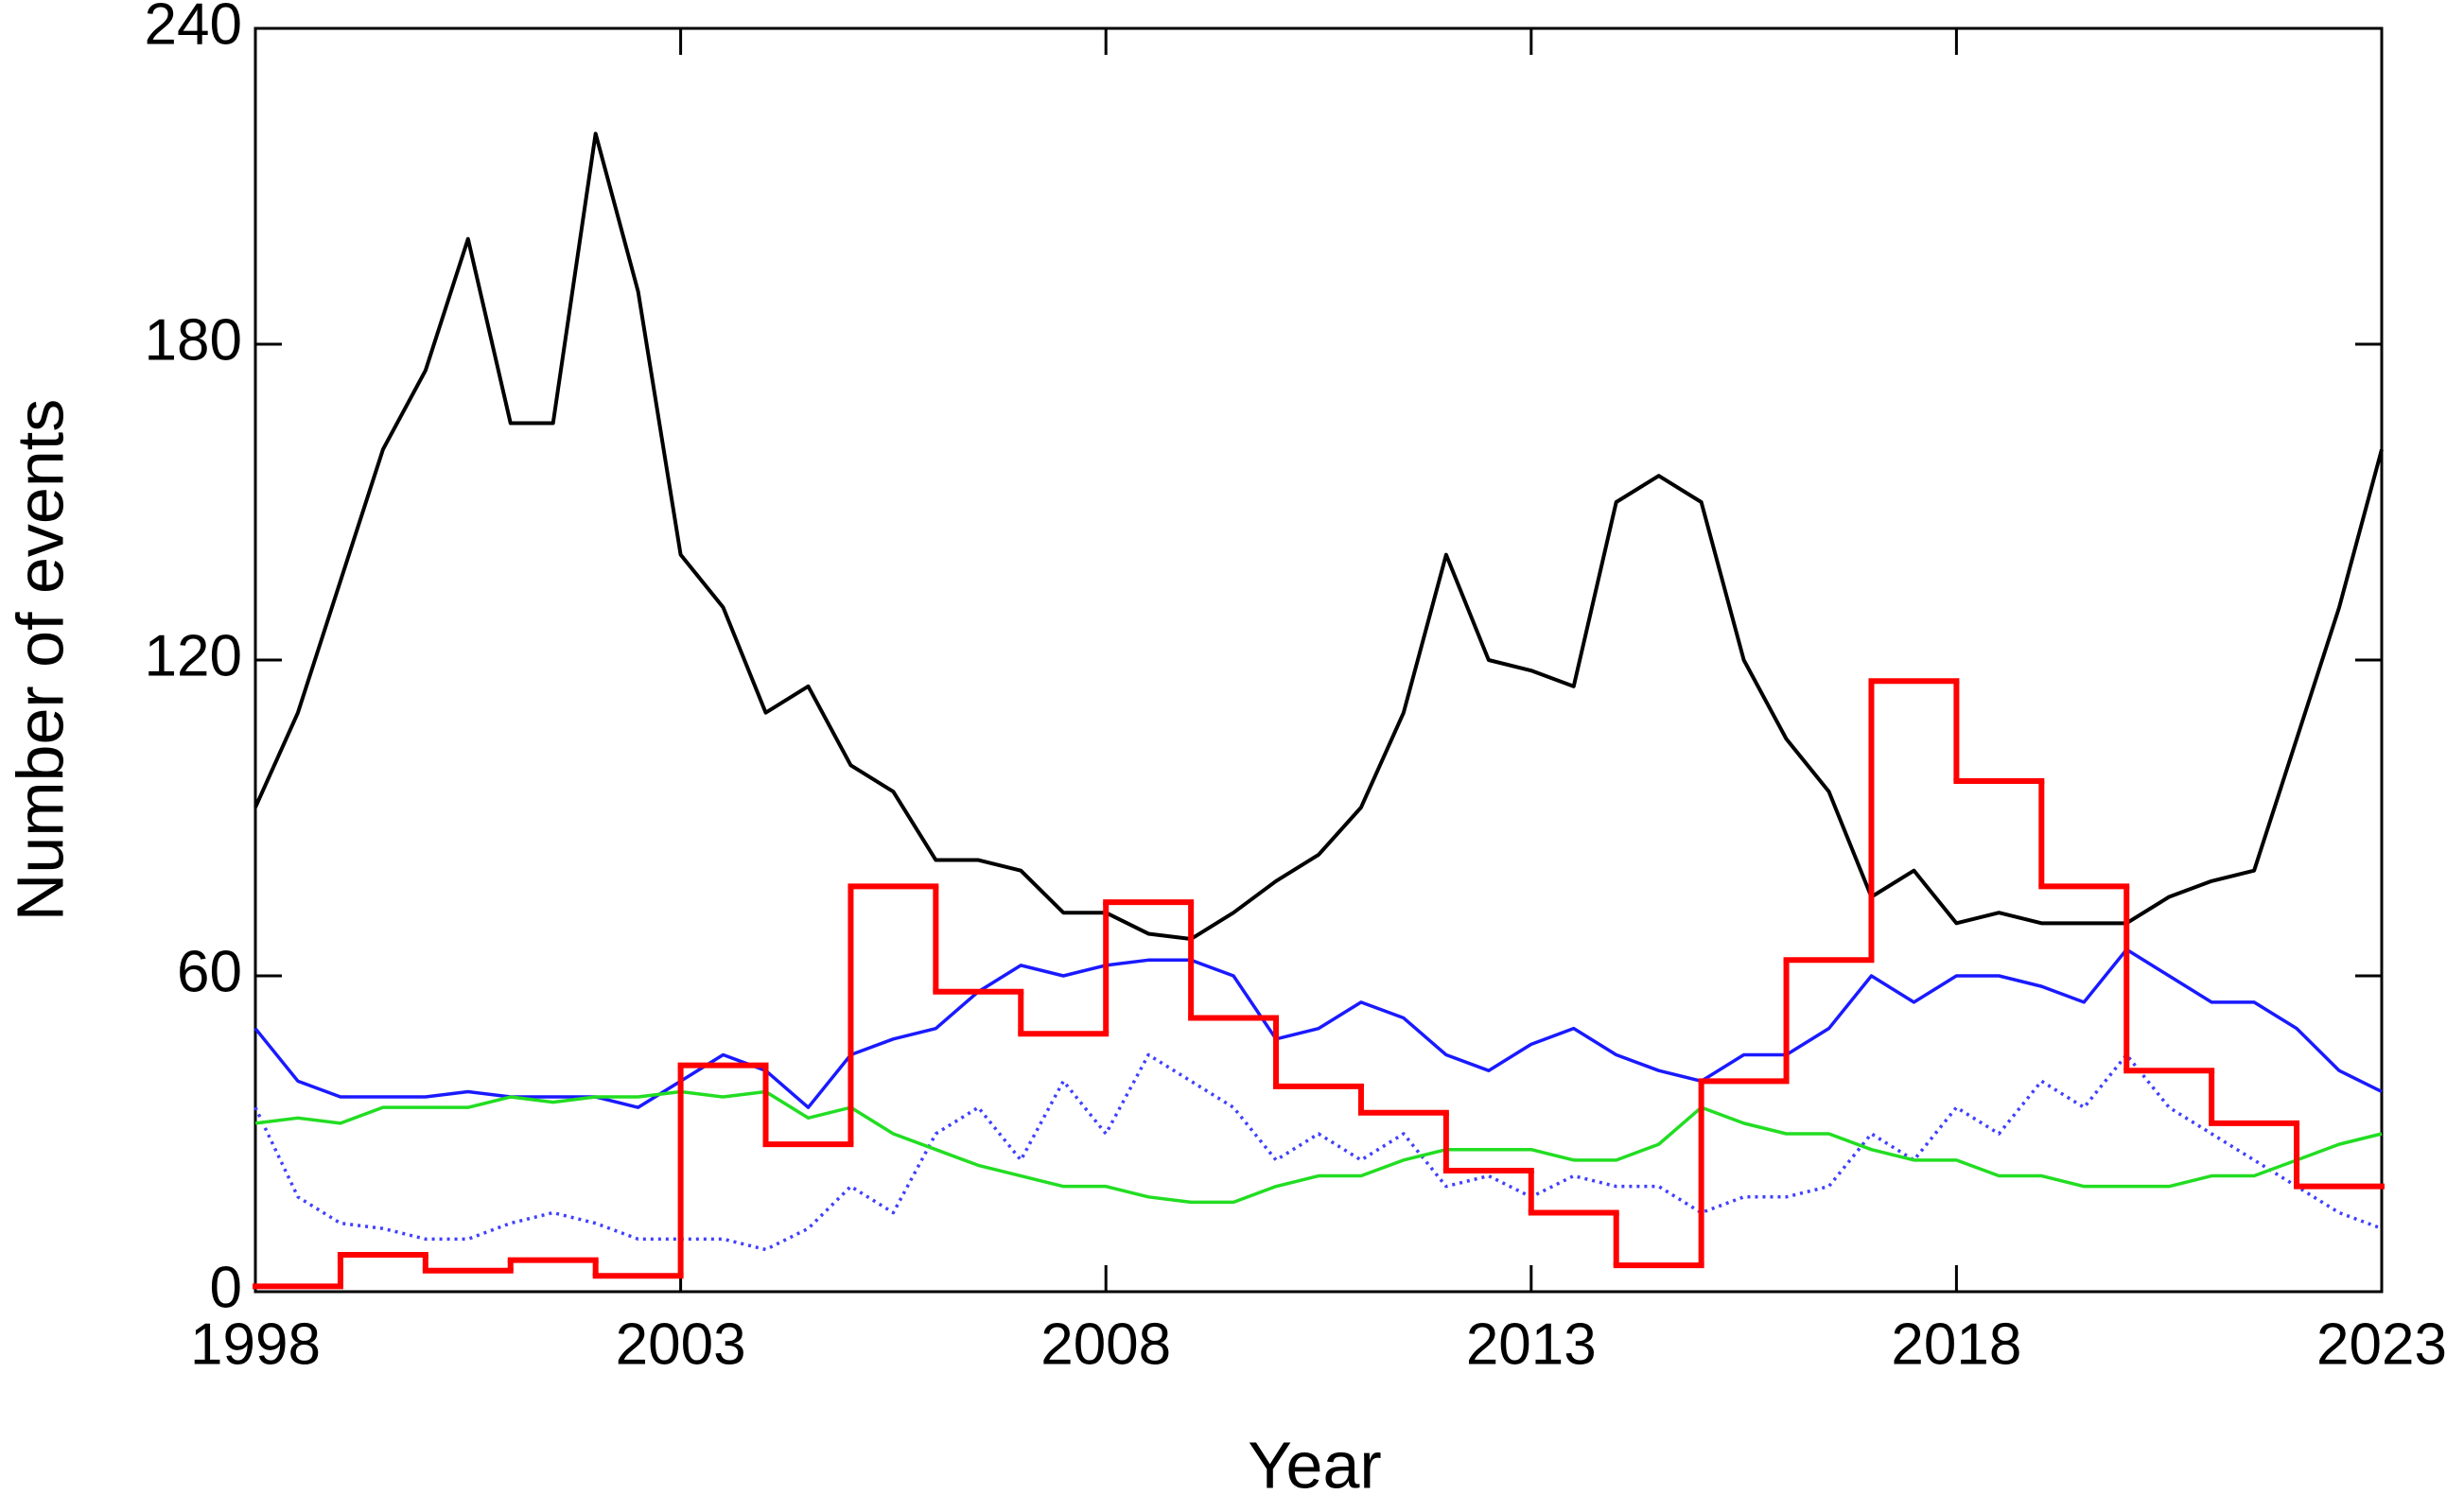 The image size is (2464, 1512). What do you see at coordinates (193, 340) in the screenshot?
I see `y-tick-label: 180` at bounding box center [193, 340].